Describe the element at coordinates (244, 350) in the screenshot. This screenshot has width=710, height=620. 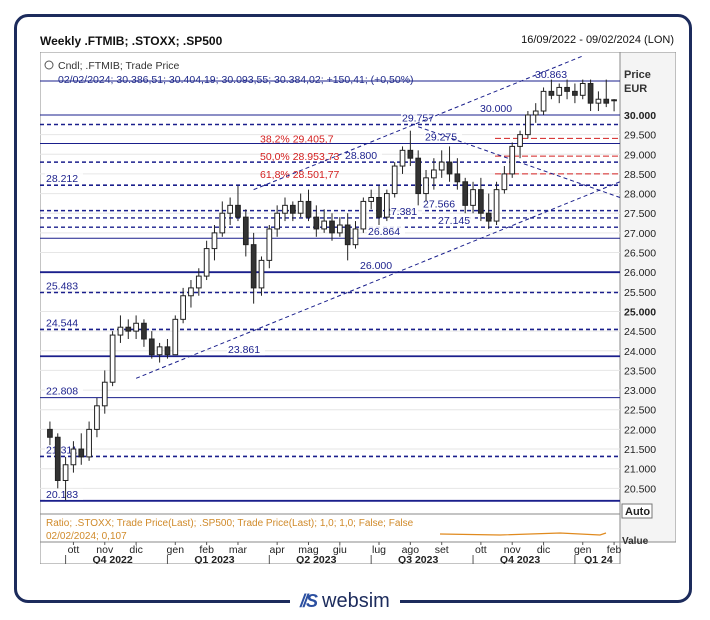
I see `price-level-label: 23.861` at that location.